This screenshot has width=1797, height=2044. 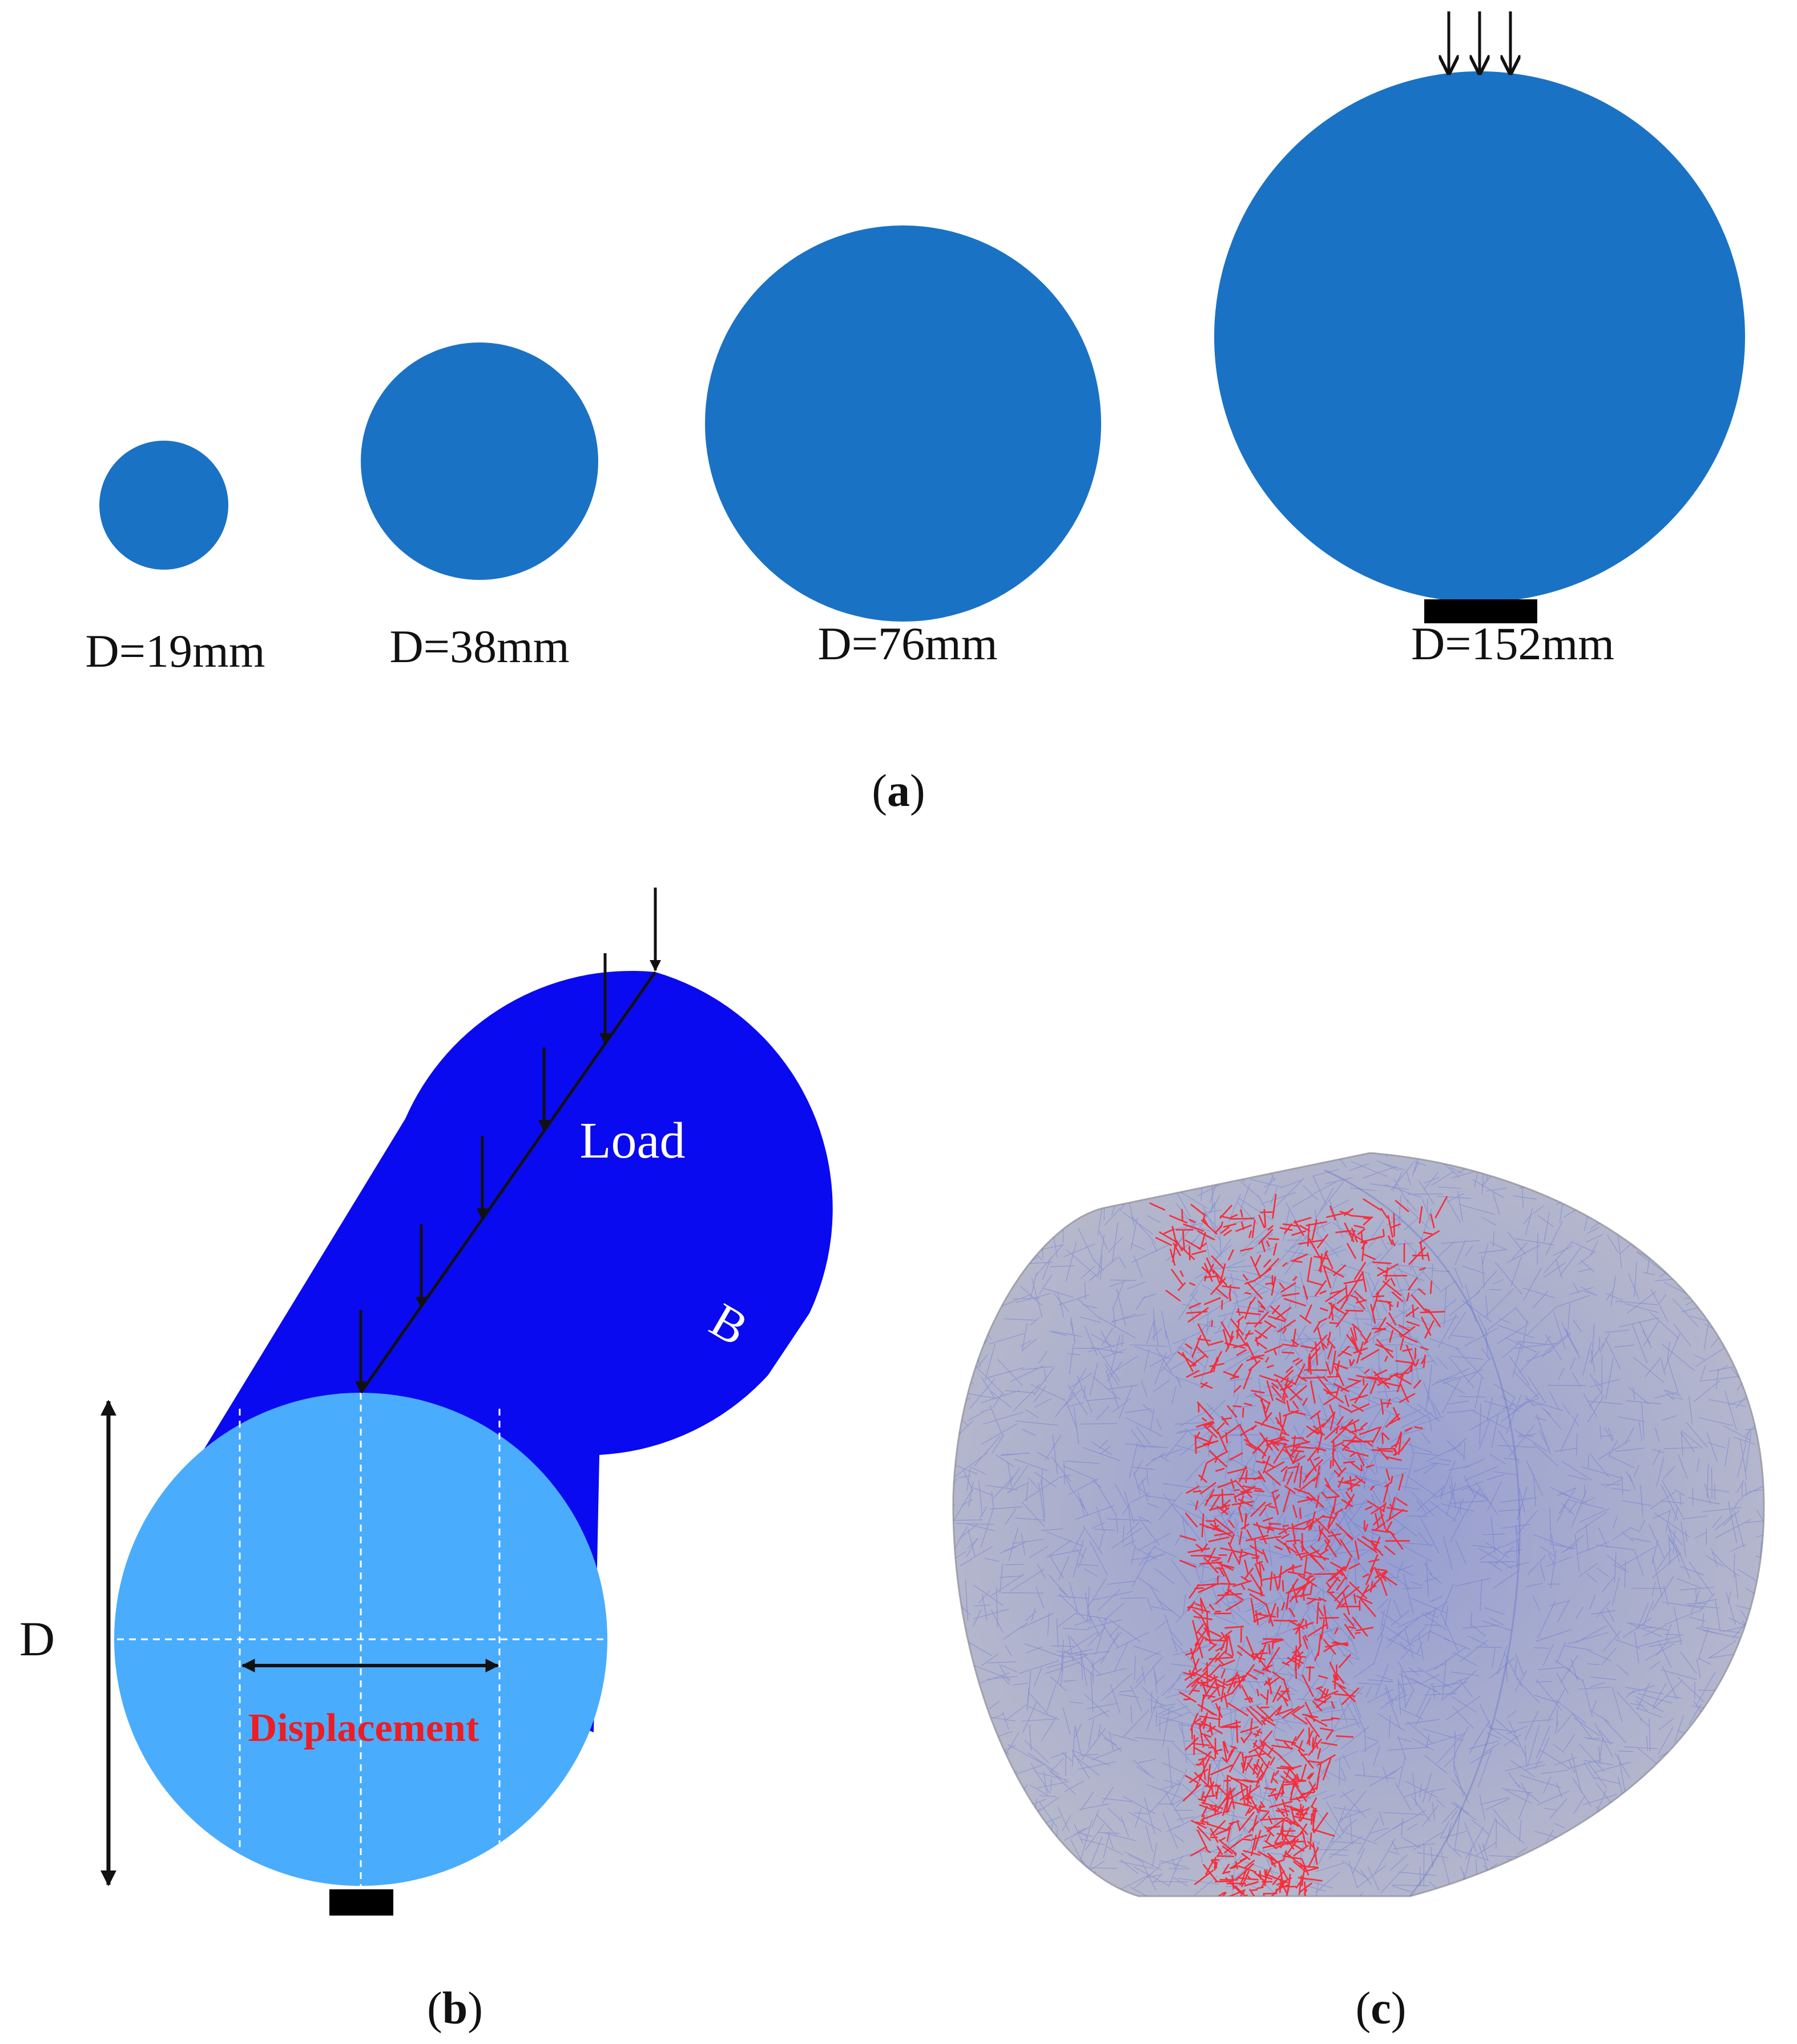 I want to click on mesh-inner-boundary, so click(x=1422, y=1533).